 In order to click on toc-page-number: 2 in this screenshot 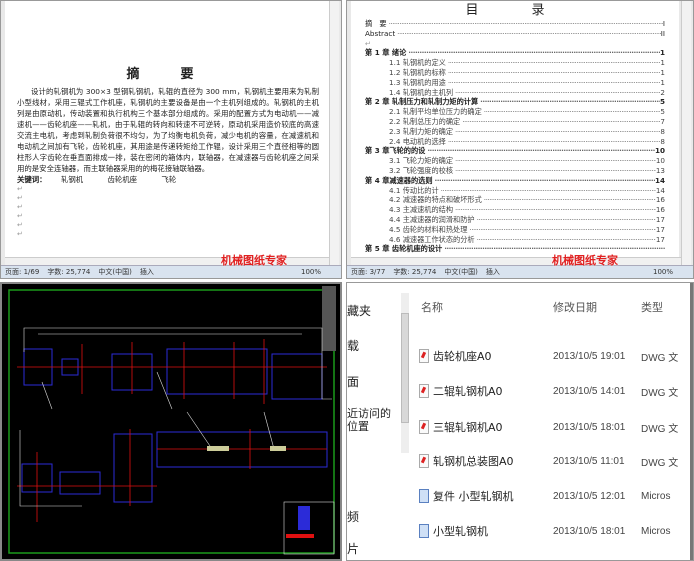, I will do `click(662, 92)`.